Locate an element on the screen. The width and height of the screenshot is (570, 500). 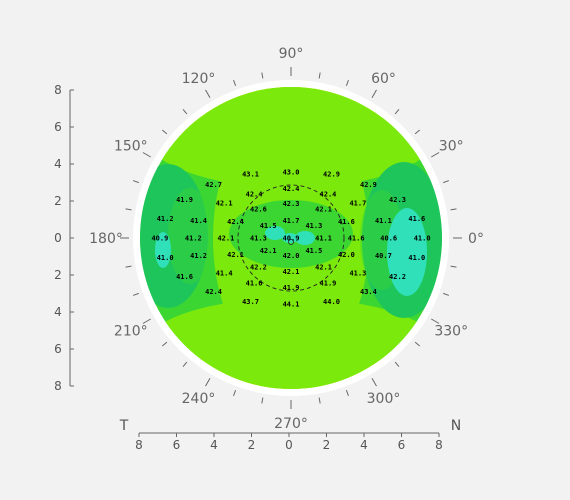
map-value: 40.7 is located at coordinates (383, 256).